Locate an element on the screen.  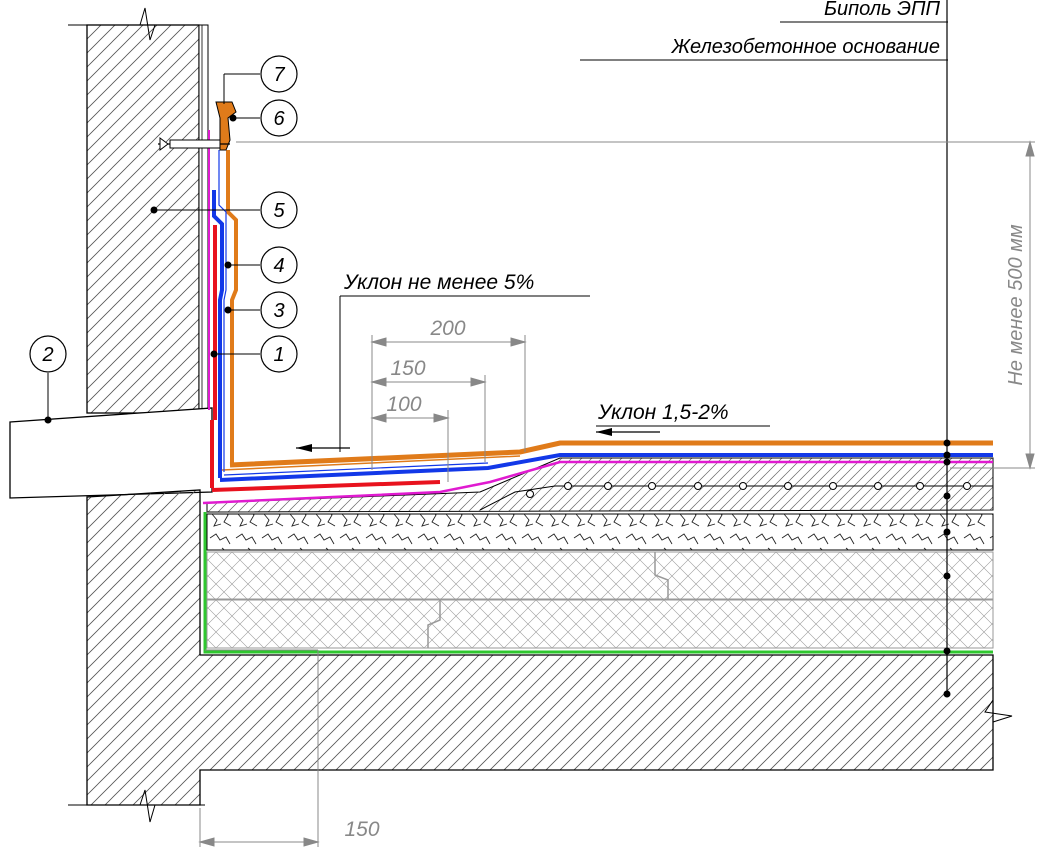
leader-label-bipol: Биполь ЭПП is located at coordinates (882, 10).